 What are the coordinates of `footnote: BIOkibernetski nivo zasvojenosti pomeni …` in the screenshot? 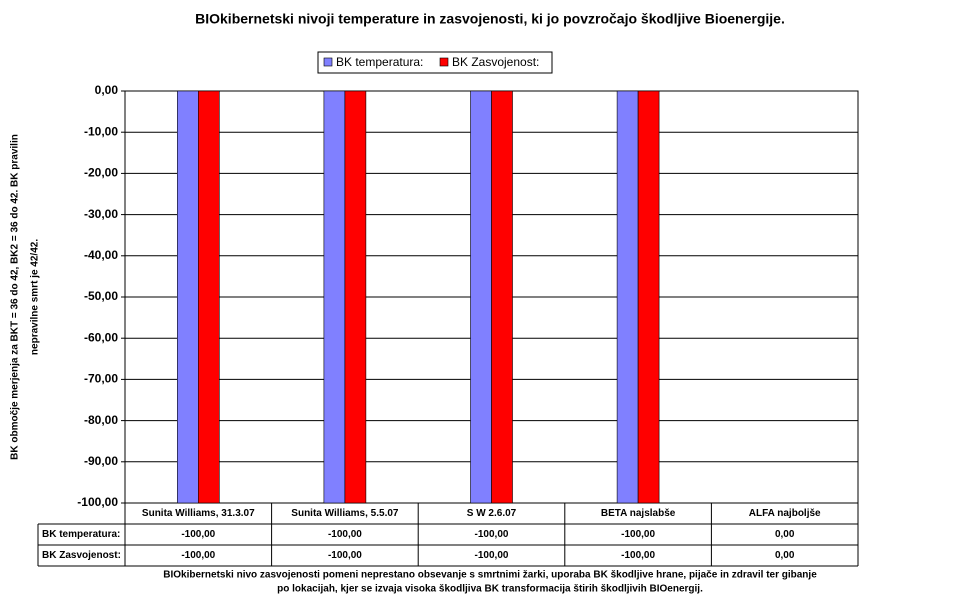 It's located at (490, 575).